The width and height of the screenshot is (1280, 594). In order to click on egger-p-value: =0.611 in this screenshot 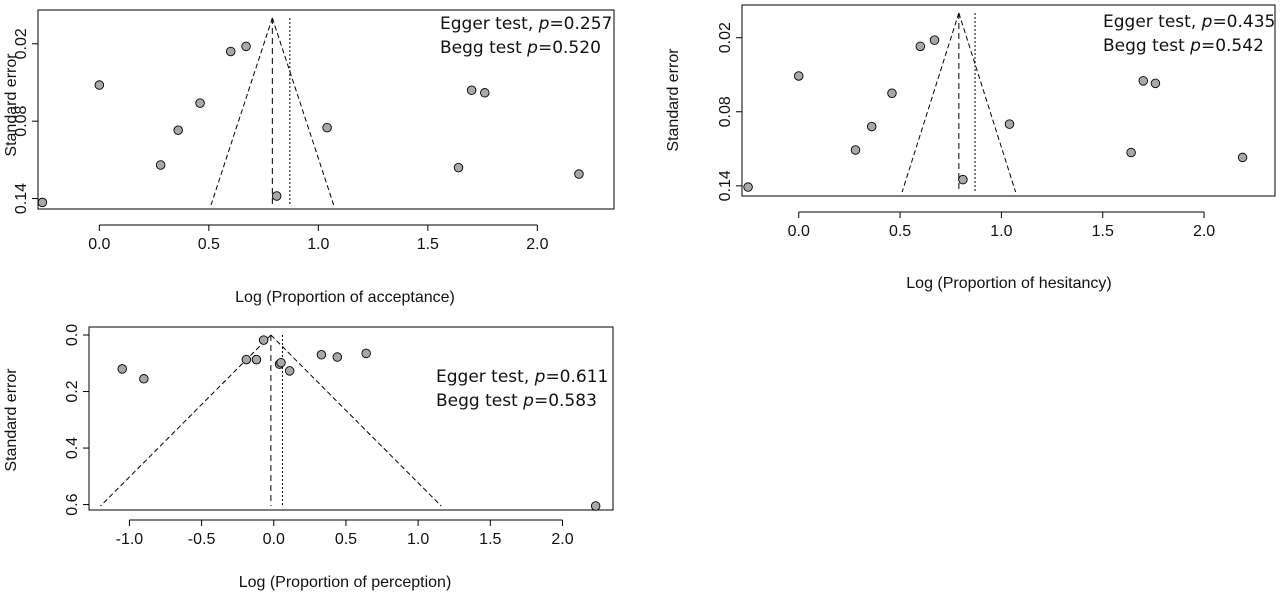, I will do `click(576, 377)`.